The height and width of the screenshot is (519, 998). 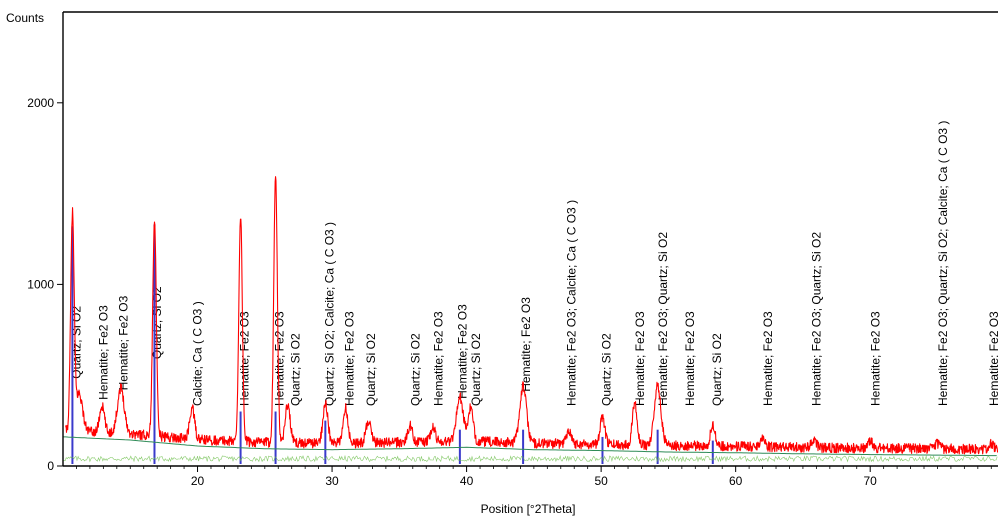 I want to click on peak-annotation: Quartz; Si O2; Calcite; Ca ( C O3 ), so click(x=329, y=314).